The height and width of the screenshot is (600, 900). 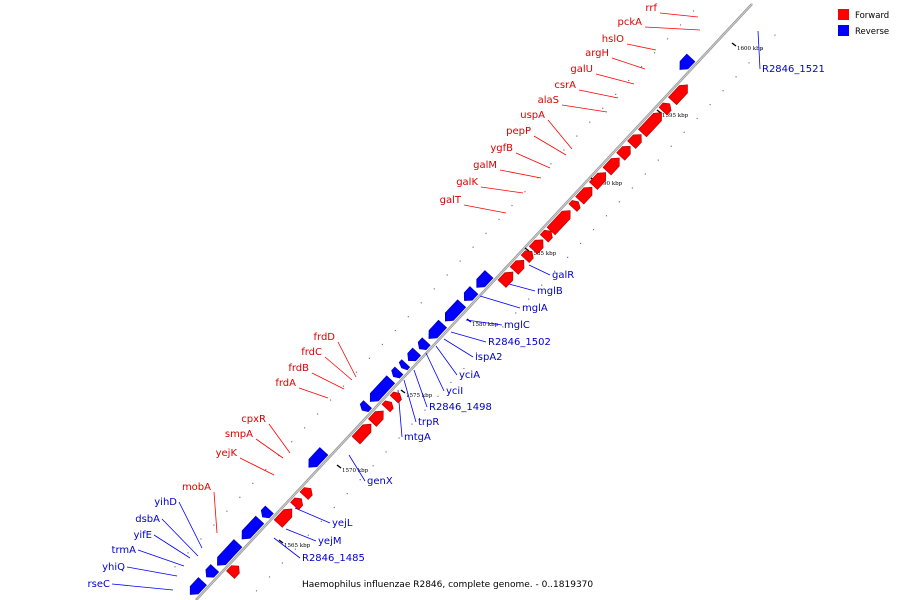 I want to click on reverse-gene-label: galR, so click(x=563, y=275).